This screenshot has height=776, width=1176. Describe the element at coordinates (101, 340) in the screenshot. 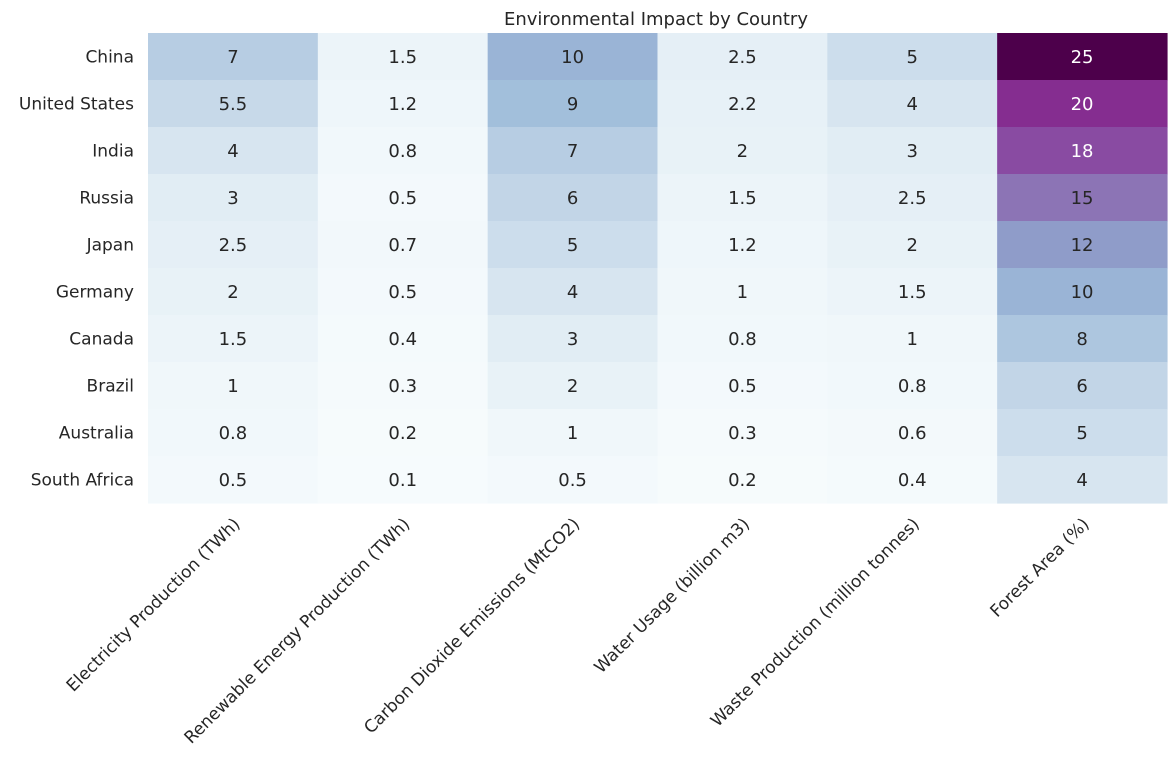

I see `row-label-canada: Canada` at that location.